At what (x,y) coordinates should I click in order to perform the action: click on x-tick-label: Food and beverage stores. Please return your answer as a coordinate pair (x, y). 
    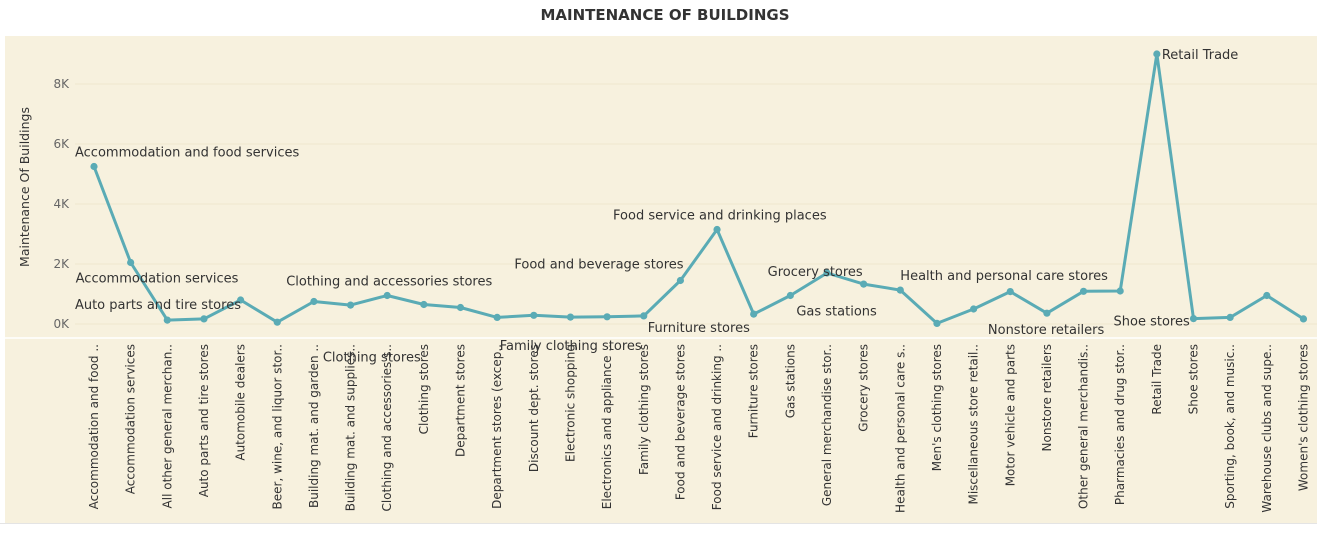
    Looking at the image, I should click on (680, 422).